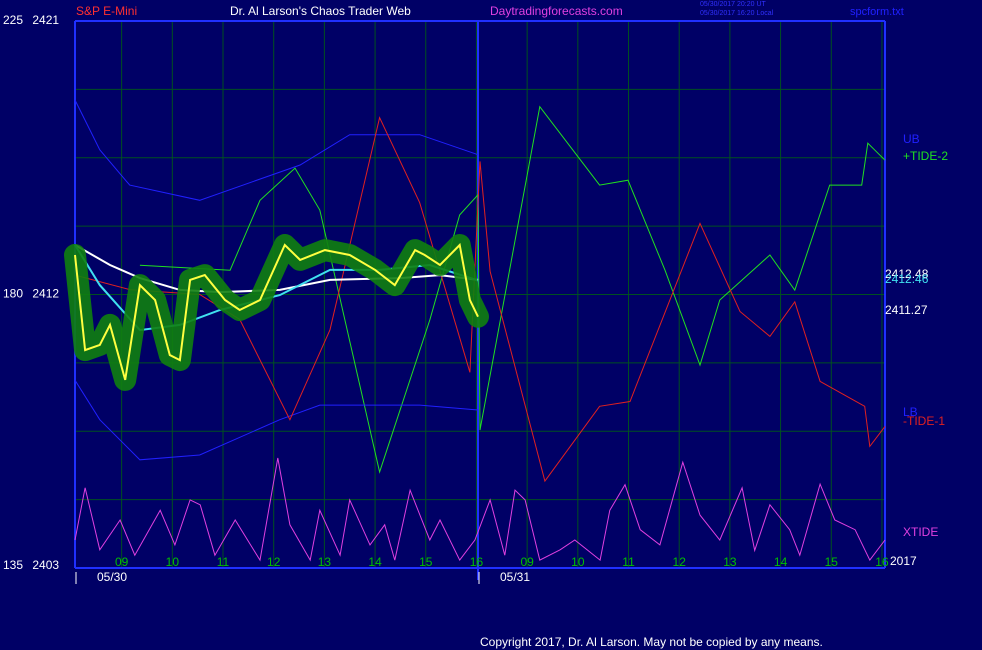  Describe the element at coordinates (31, 20) in the screenshot. I see `y-tick-label: 225 2421` at that location.